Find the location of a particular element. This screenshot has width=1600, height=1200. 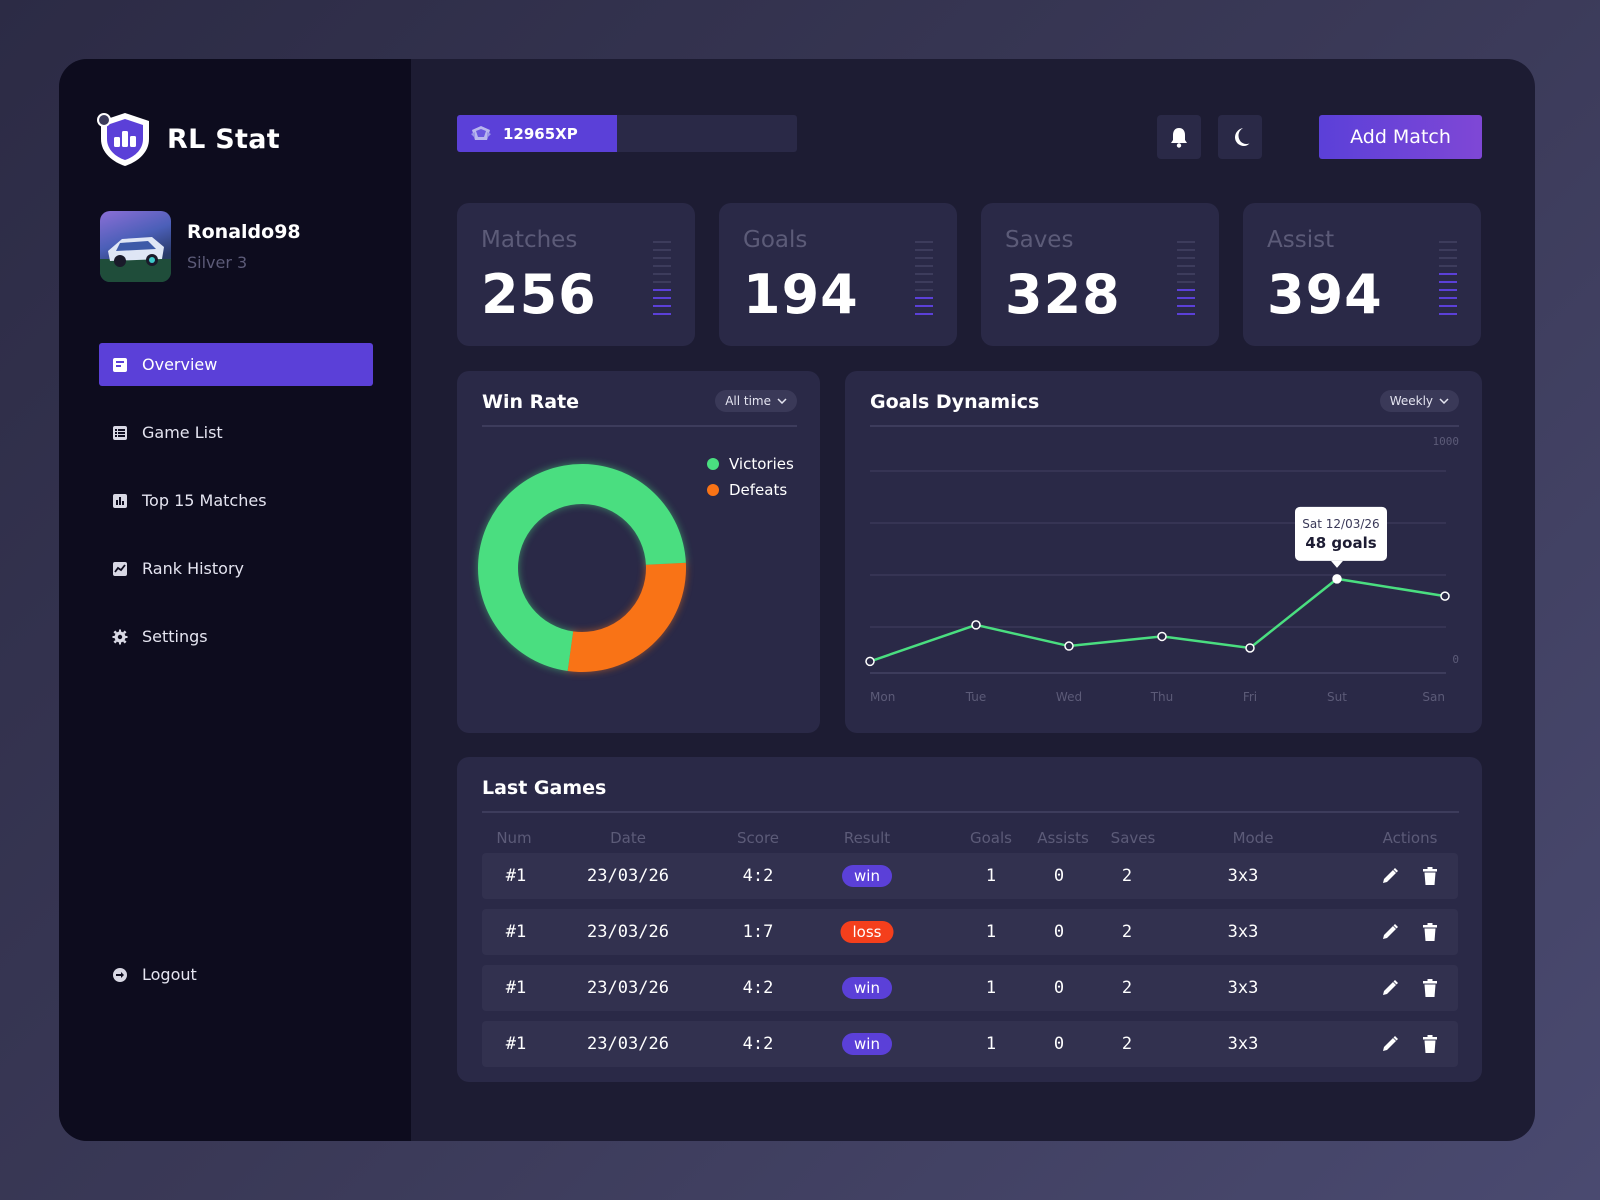

data-point-tue is located at coordinates (976, 625).